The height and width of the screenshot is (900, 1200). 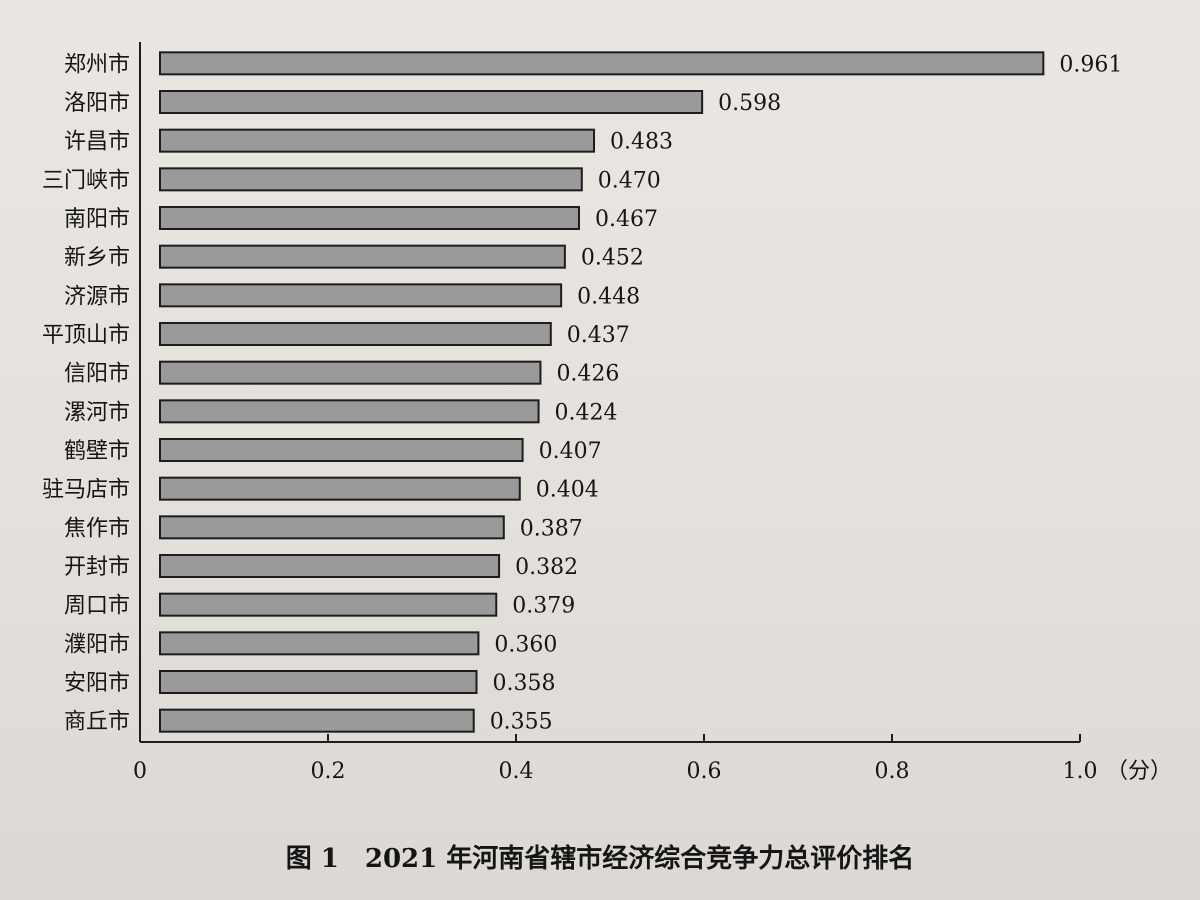 What do you see at coordinates (97, 142) in the screenshot?
I see `category-label: 许昌市` at bounding box center [97, 142].